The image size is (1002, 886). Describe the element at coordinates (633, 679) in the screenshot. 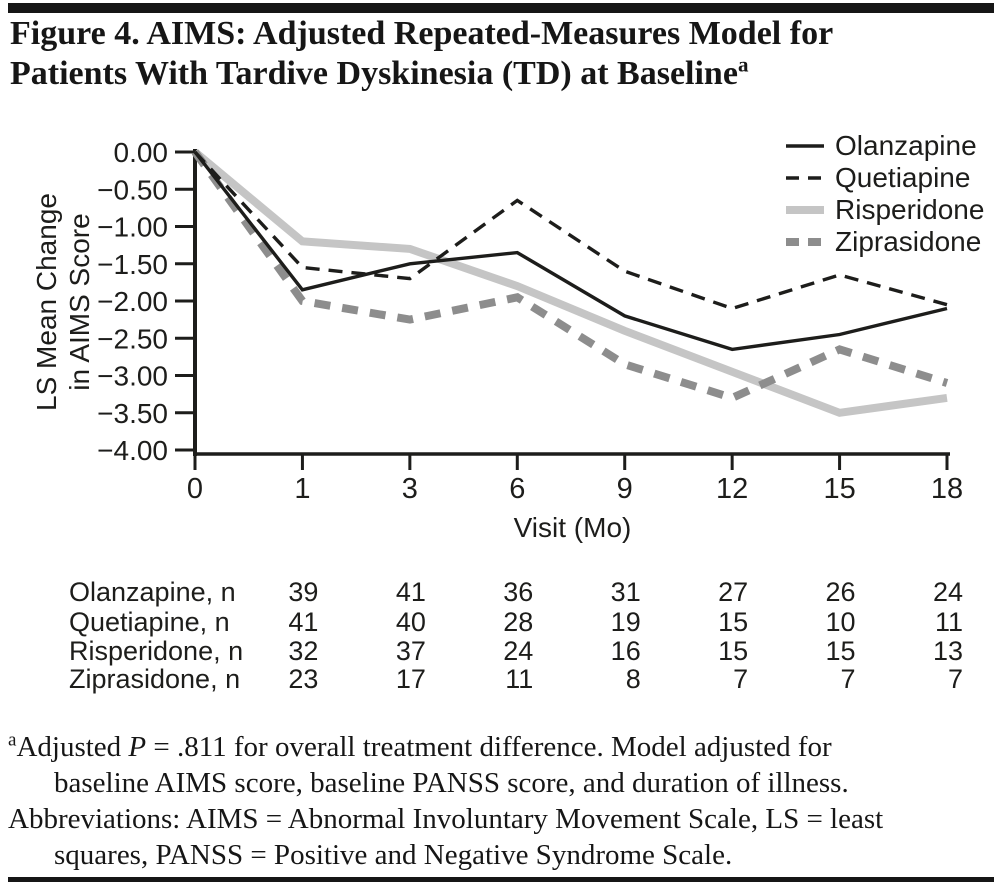

I see `n-table-value: 8` at that location.